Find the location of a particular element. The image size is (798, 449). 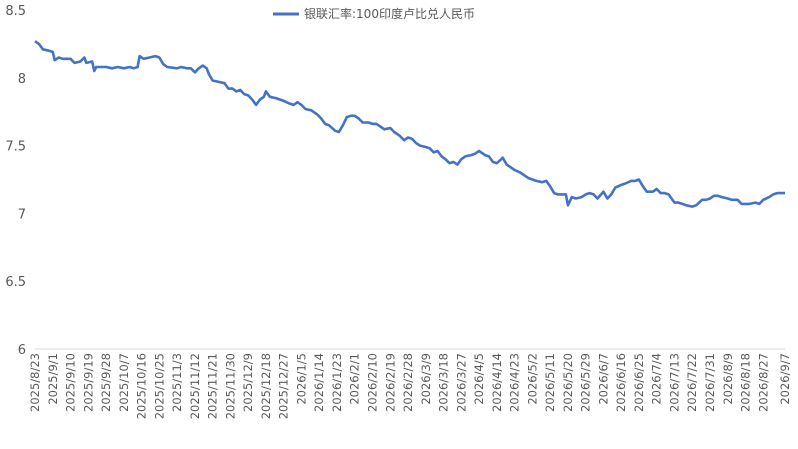

legend-label: 银联汇率:100印度卢比兑人民币 is located at coordinates (389, 13).